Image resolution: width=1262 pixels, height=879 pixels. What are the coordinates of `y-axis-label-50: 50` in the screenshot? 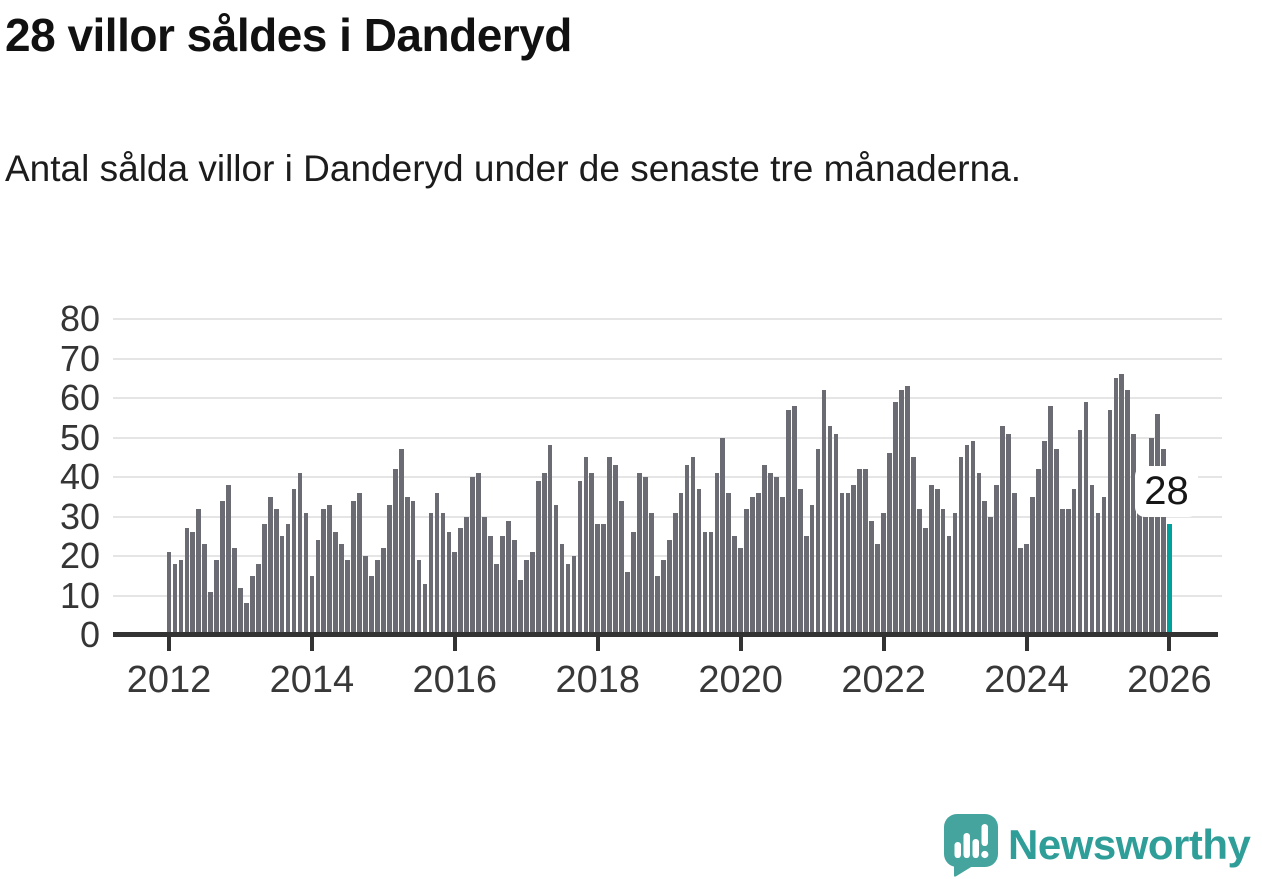 It's located at (79, 437).